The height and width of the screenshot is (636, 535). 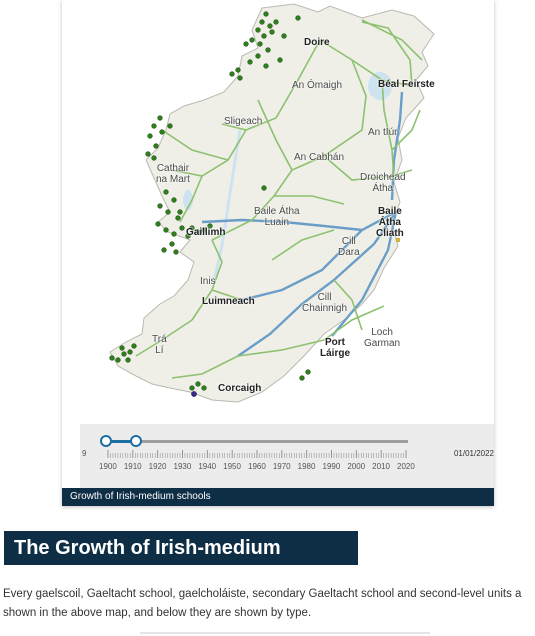 I want to click on timeline-year-label: 2020, so click(x=406, y=466).